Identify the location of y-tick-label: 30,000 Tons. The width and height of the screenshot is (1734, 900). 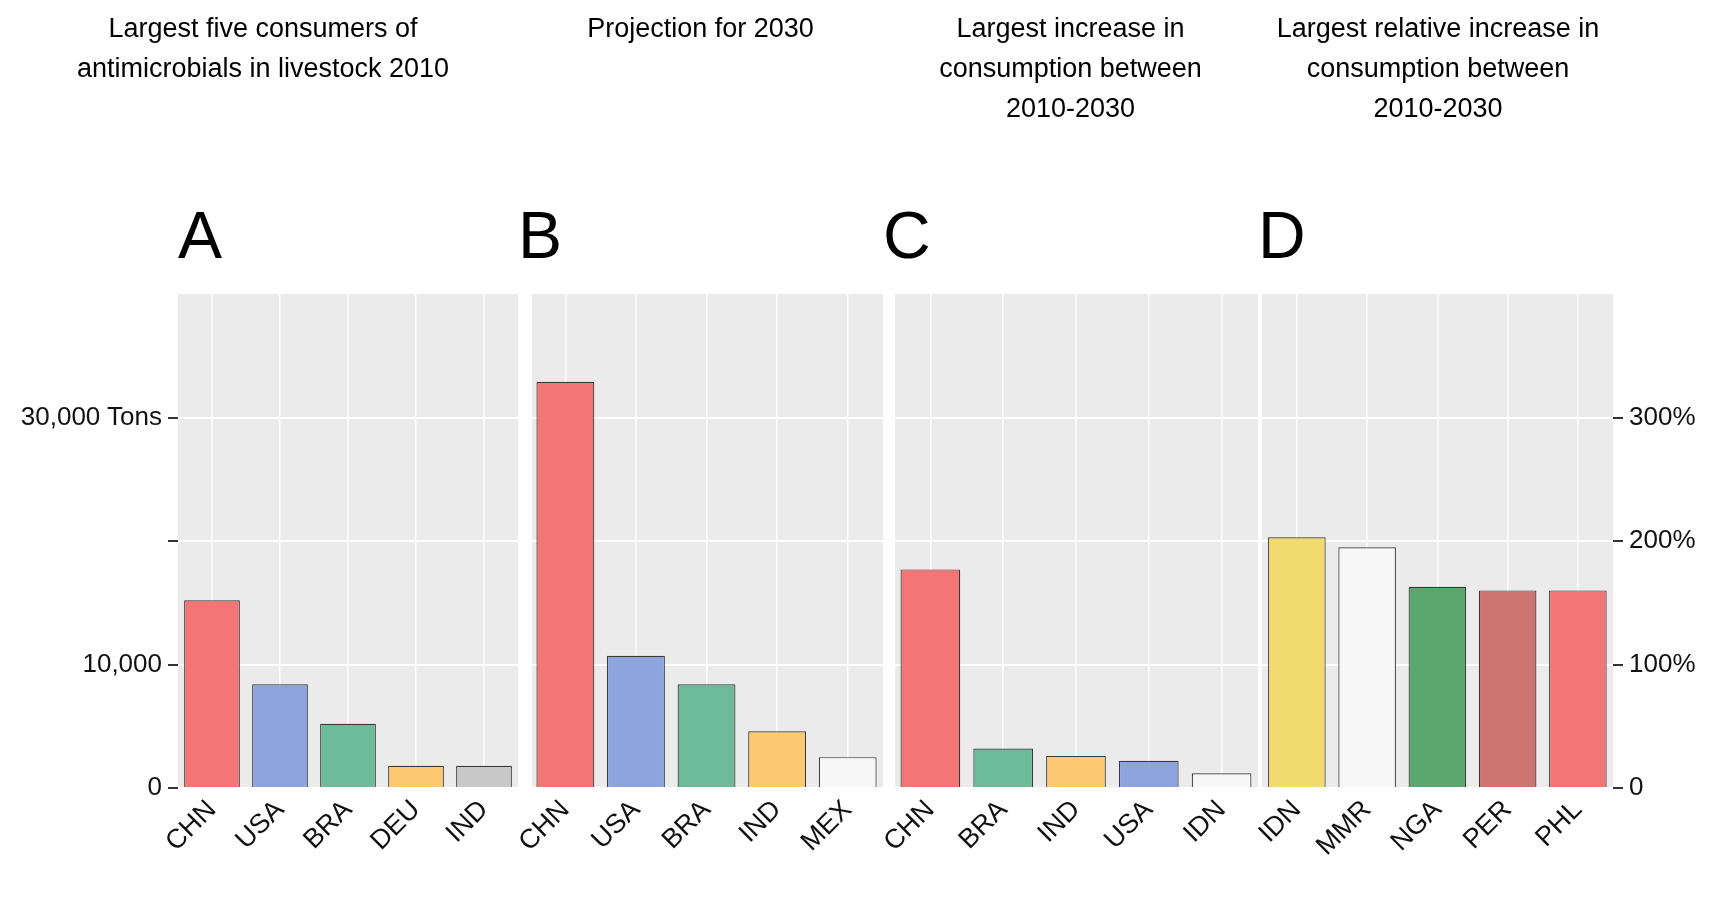
(91, 415).